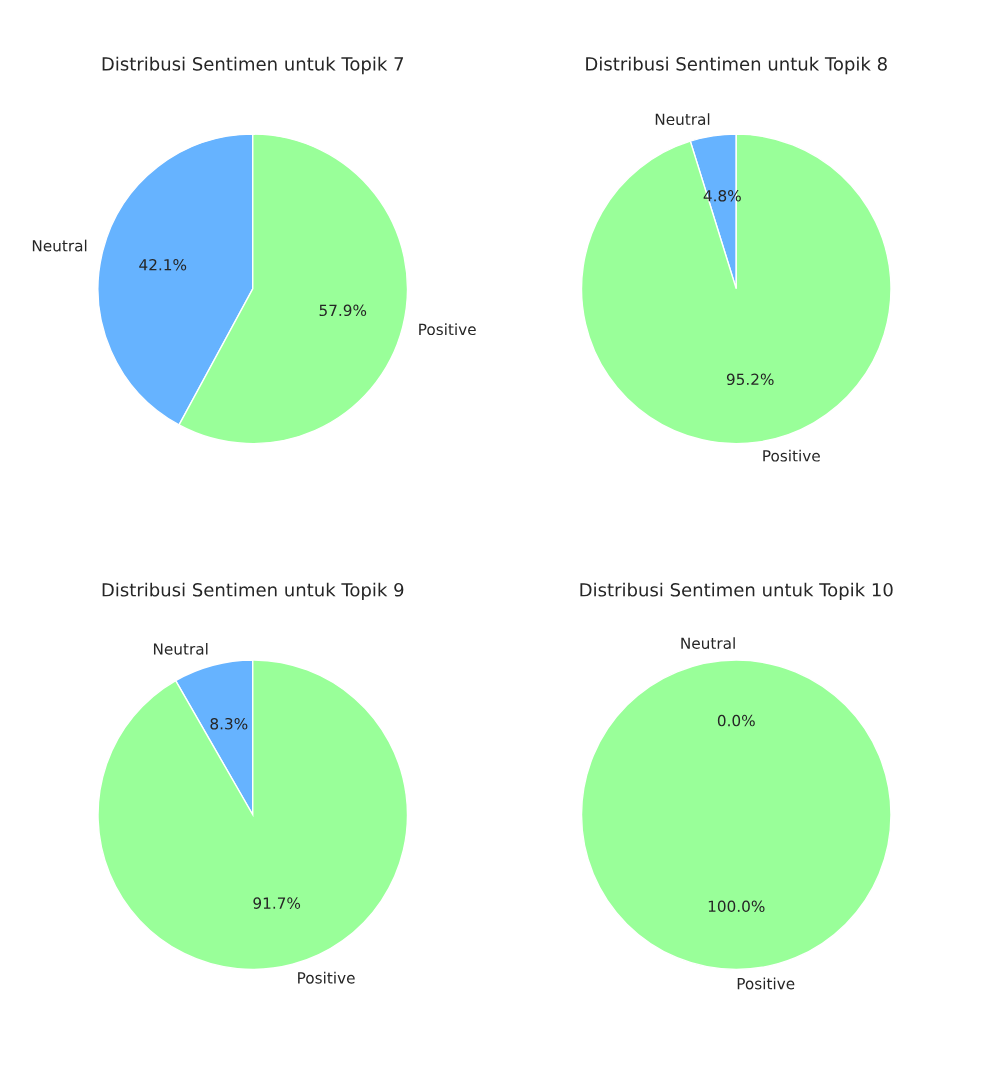  Describe the element at coordinates (253, 591) in the screenshot. I see `chart-title: Distribusi Sentimen untuk Topik 9` at that location.